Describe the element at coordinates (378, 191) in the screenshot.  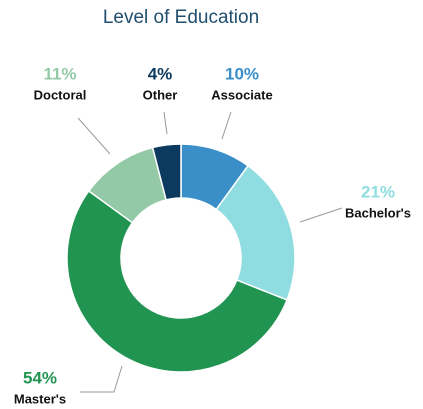
I see `value-label: 21%` at that location.